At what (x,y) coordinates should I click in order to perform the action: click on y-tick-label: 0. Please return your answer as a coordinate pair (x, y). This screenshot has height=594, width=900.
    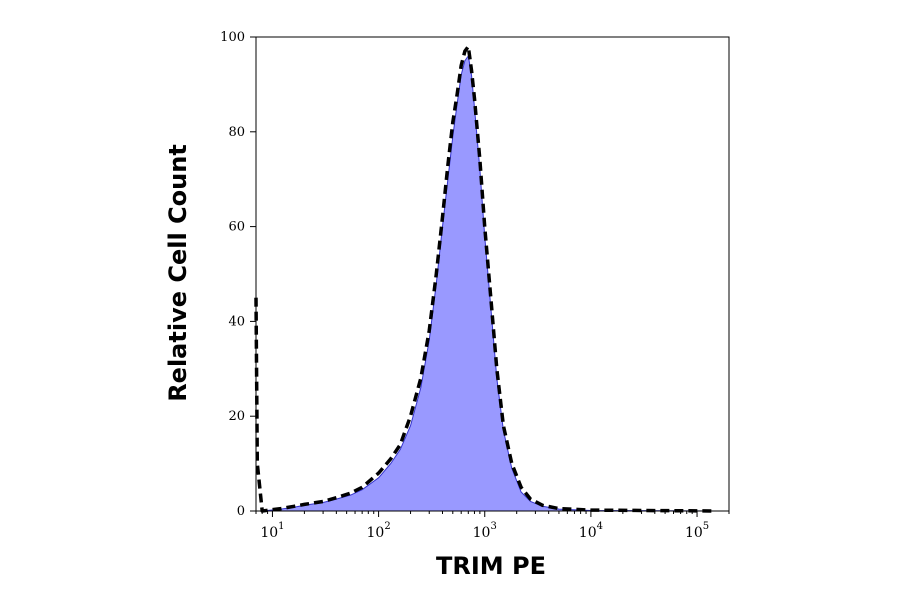
    Looking at the image, I should click on (241, 511).